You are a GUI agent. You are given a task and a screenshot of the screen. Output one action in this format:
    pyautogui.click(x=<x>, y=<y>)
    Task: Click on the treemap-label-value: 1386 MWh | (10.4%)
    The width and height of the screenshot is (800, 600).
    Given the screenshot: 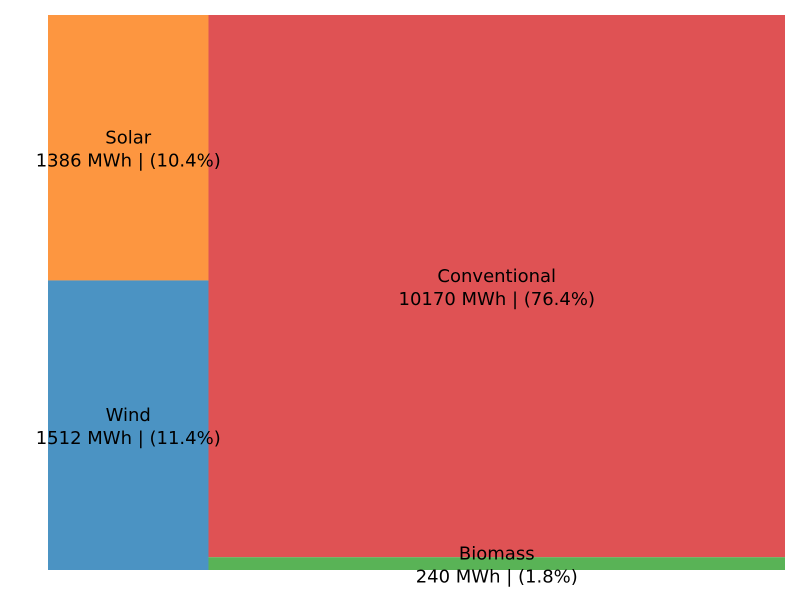 What is the action you would take?
    pyautogui.click(x=128, y=161)
    